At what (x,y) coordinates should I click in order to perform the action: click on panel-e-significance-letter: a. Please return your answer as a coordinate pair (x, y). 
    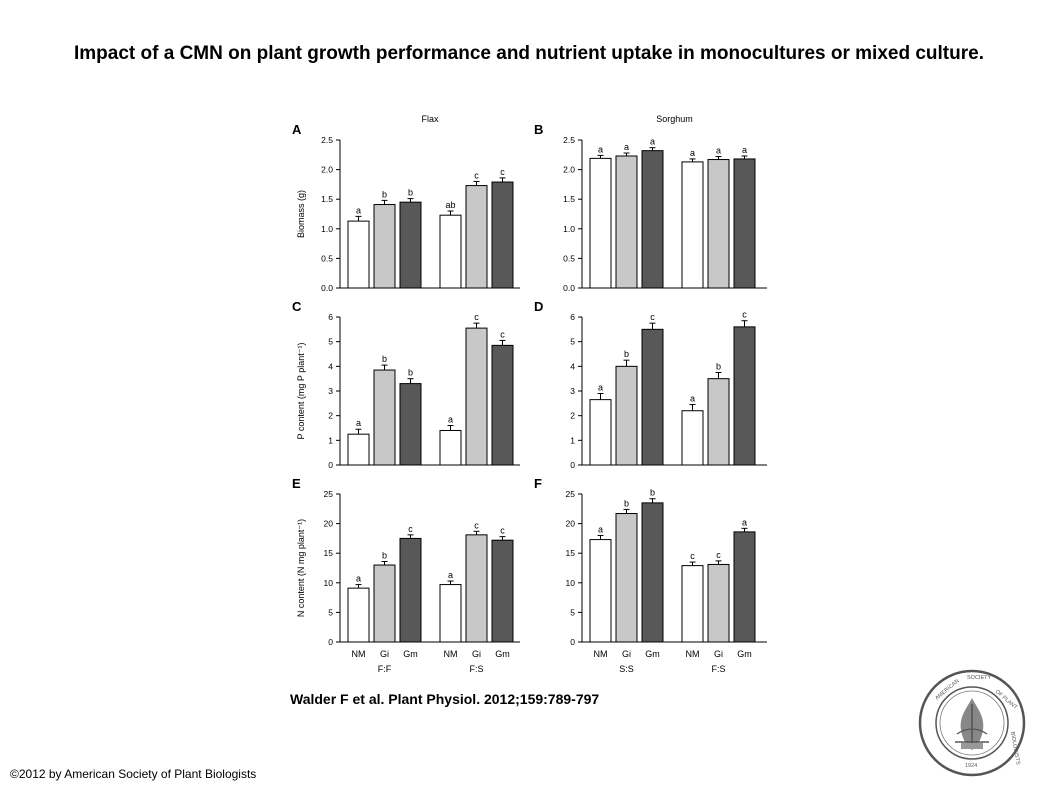
    Looking at the image, I should click on (358, 579).